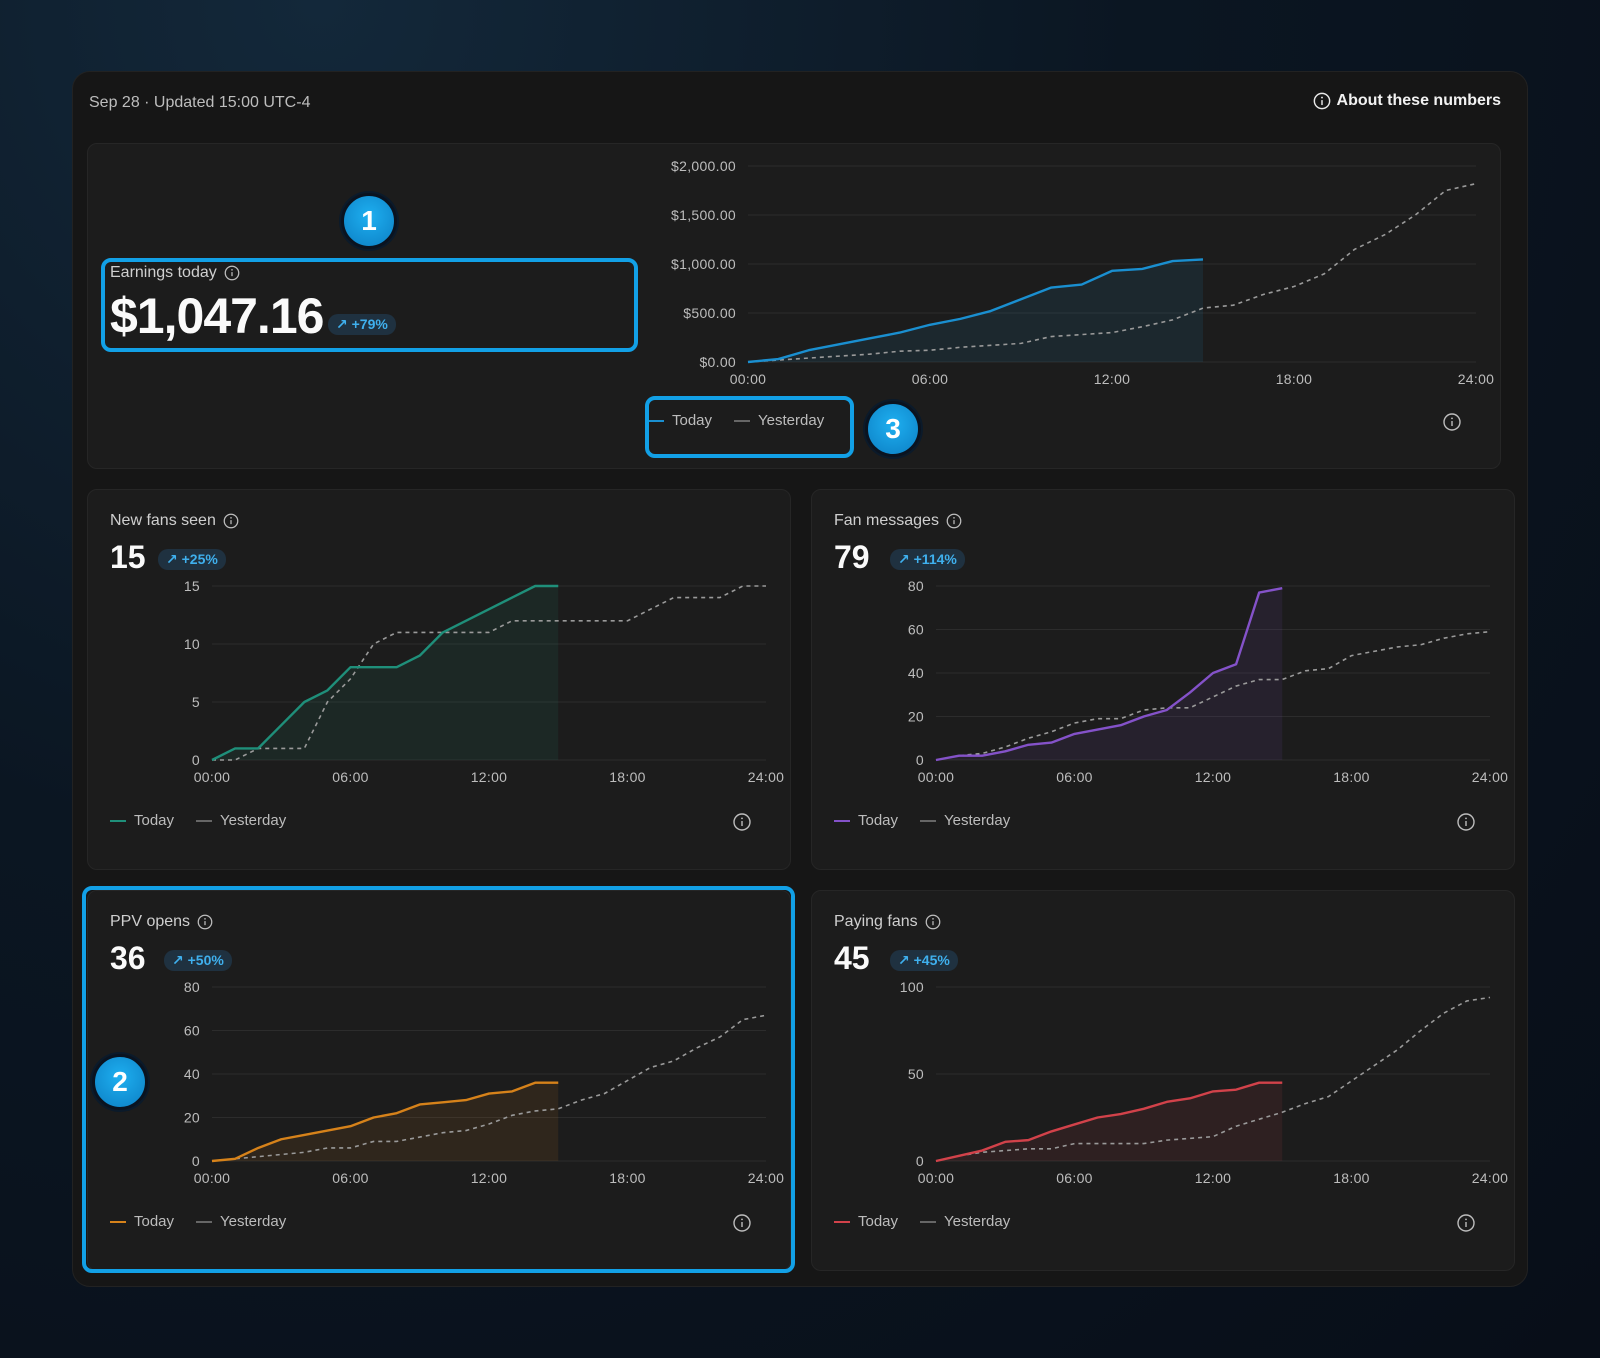 The image size is (1600, 1358). What do you see at coordinates (931, 960) in the screenshot?
I see `paying-fans-change: +45%` at bounding box center [931, 960].